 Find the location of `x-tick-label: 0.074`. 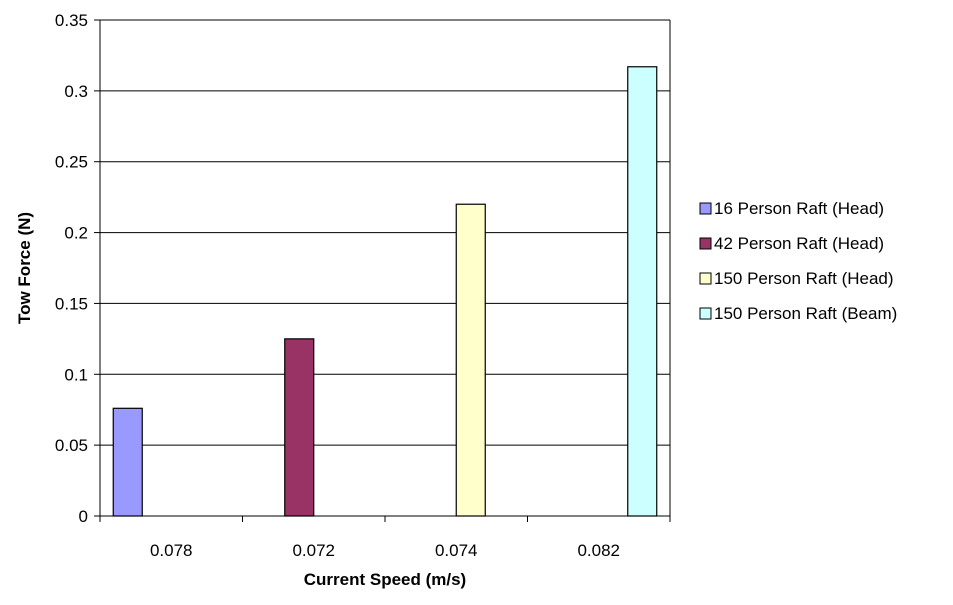

x-tick-label: 0.074 is located at coordinates (456, 550).